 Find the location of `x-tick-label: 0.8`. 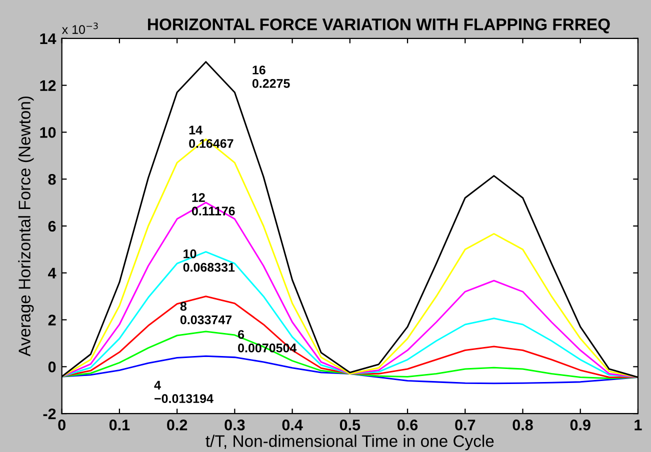

x-tick-label: 0.8 is located at coordinates (522, 425).